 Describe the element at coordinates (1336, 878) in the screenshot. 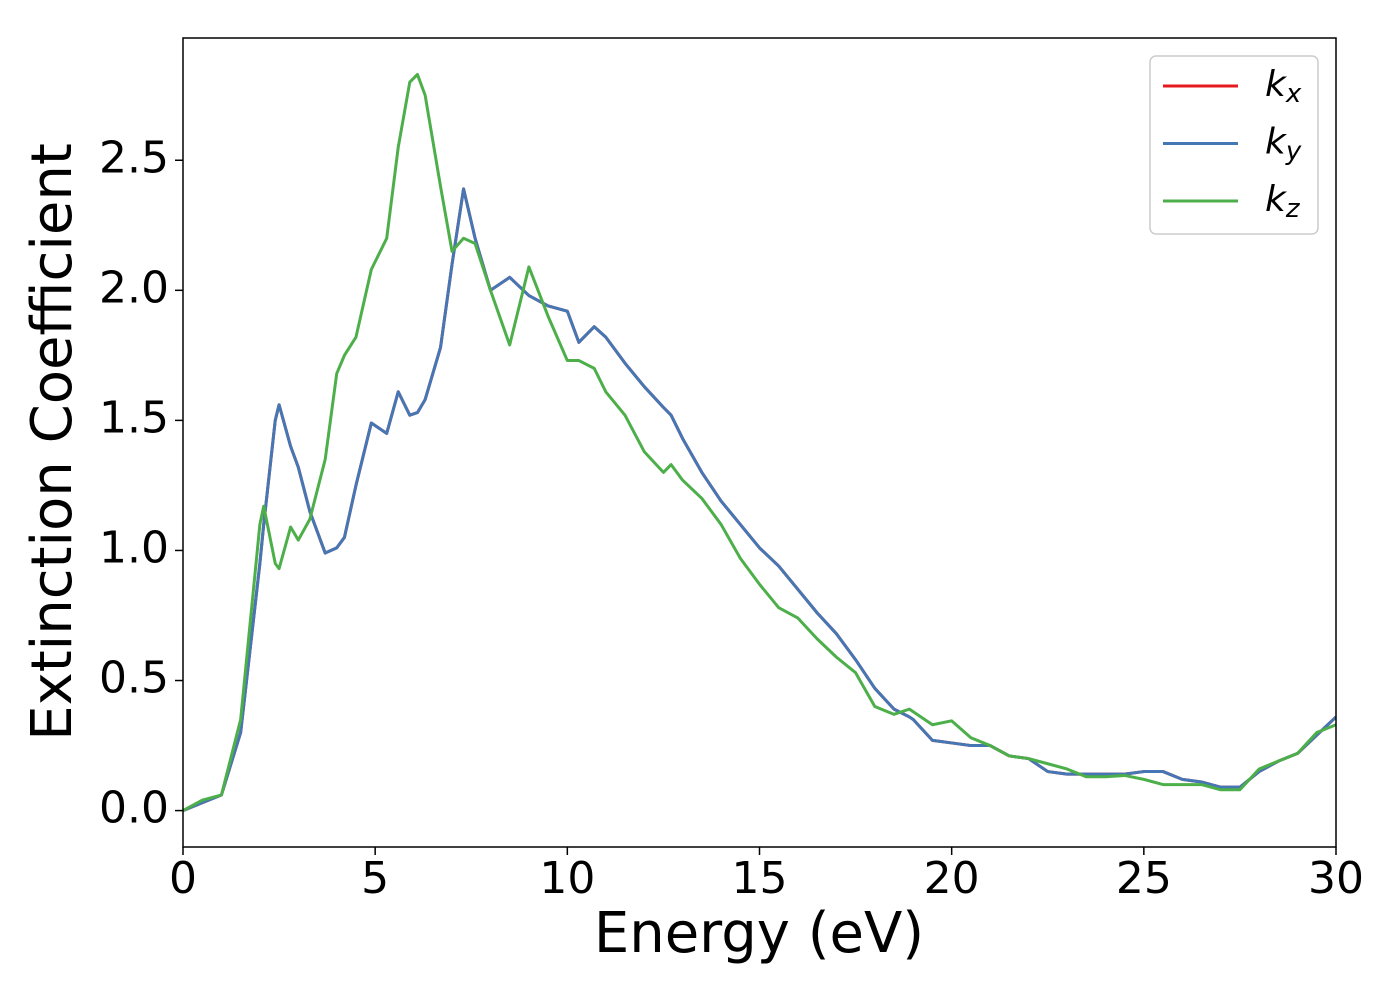

I see `x-tick-label: 30` at that location.